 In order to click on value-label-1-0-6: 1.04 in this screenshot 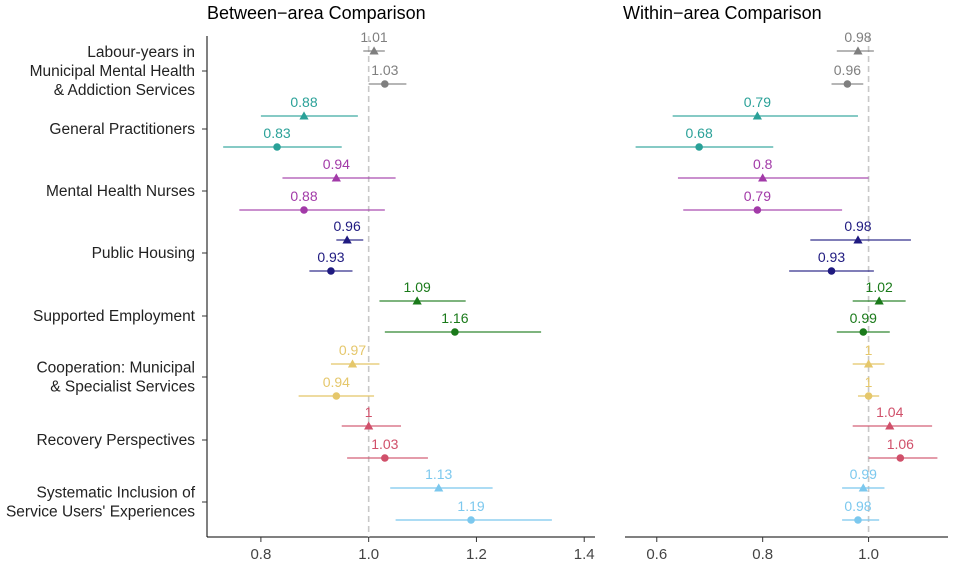, I will do `click(889, 412)`.